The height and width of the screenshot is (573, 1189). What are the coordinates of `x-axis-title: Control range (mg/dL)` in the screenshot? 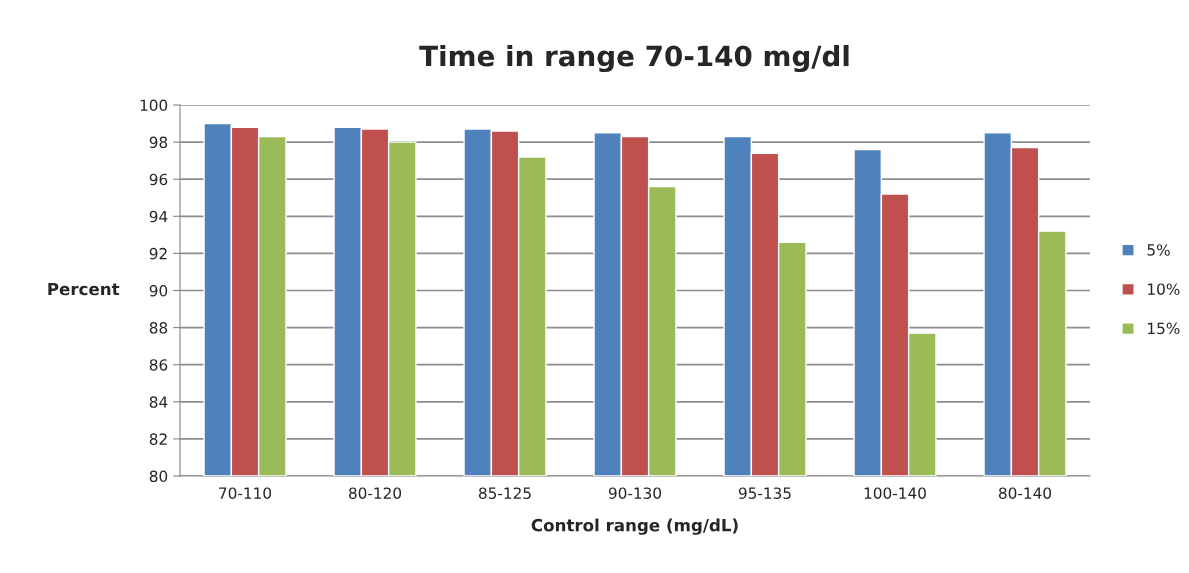 It's located at (634, 526).